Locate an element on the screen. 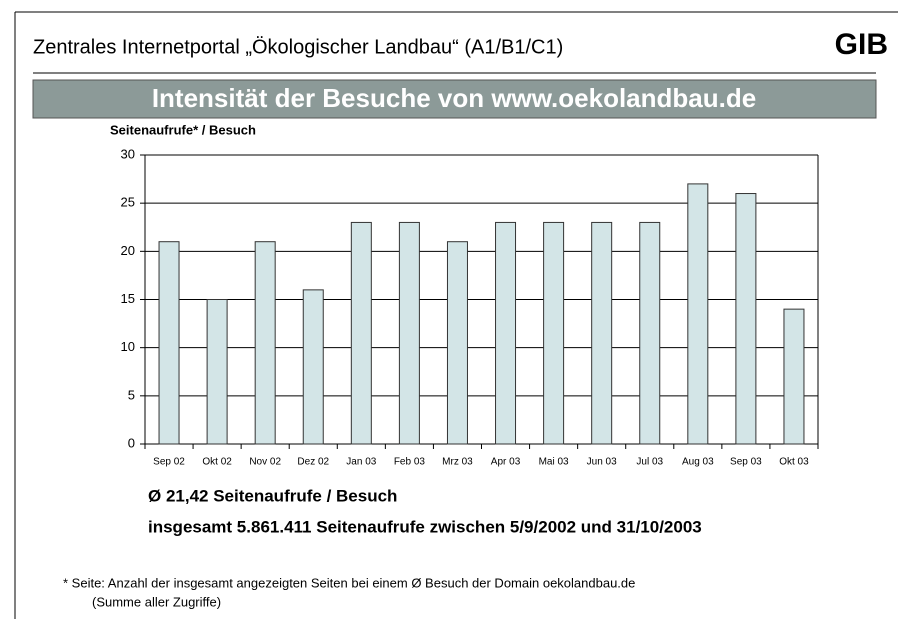  y-axis-title: Seitenaufrufe* / Besuch is located at coordinates (183, 129).